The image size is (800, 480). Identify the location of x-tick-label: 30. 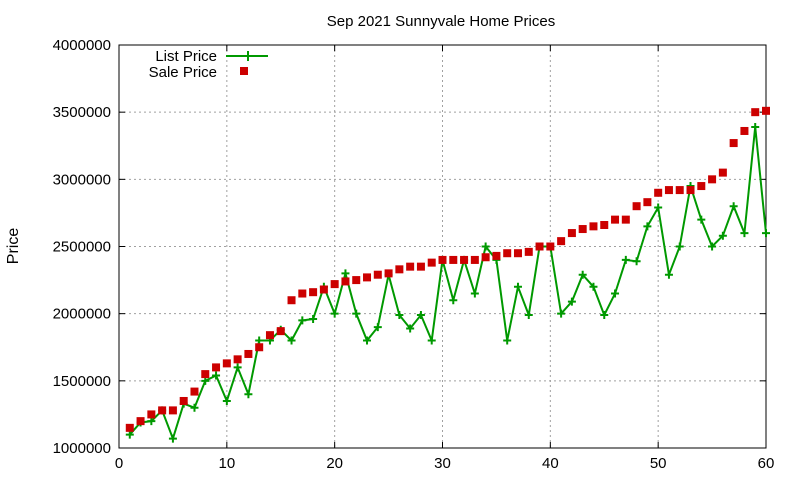
(442, 463).